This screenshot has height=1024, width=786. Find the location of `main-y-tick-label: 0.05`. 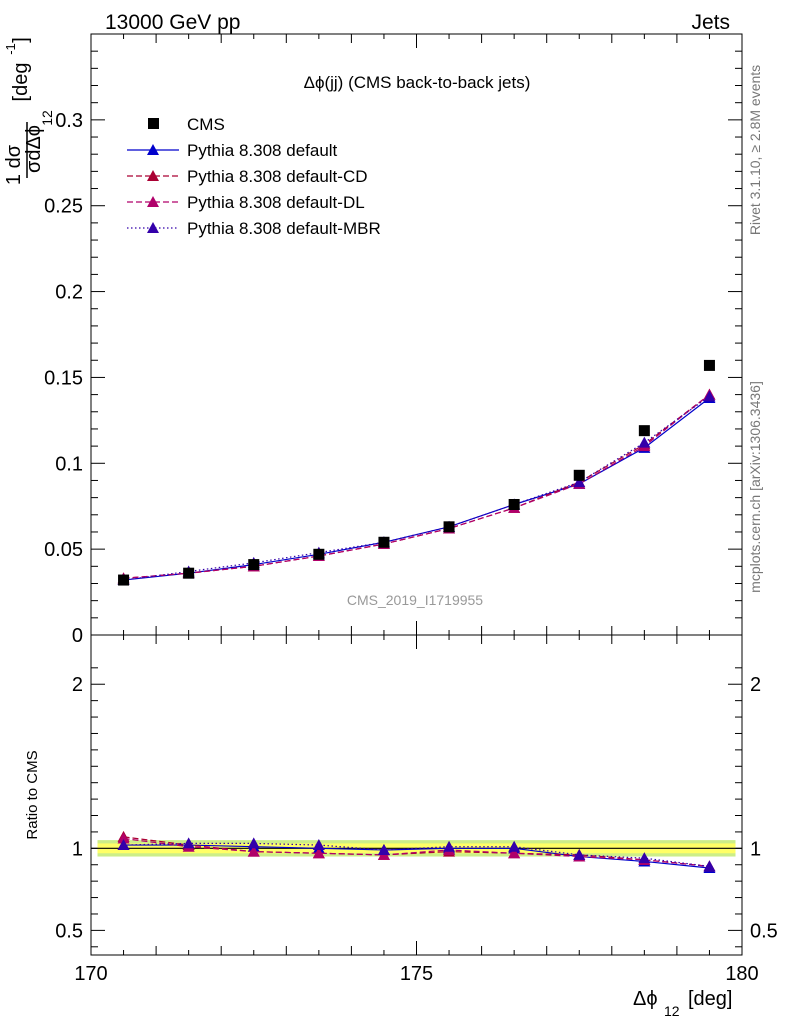

main-y-tick-label: 0.05 is located at coordinates (63, 550).